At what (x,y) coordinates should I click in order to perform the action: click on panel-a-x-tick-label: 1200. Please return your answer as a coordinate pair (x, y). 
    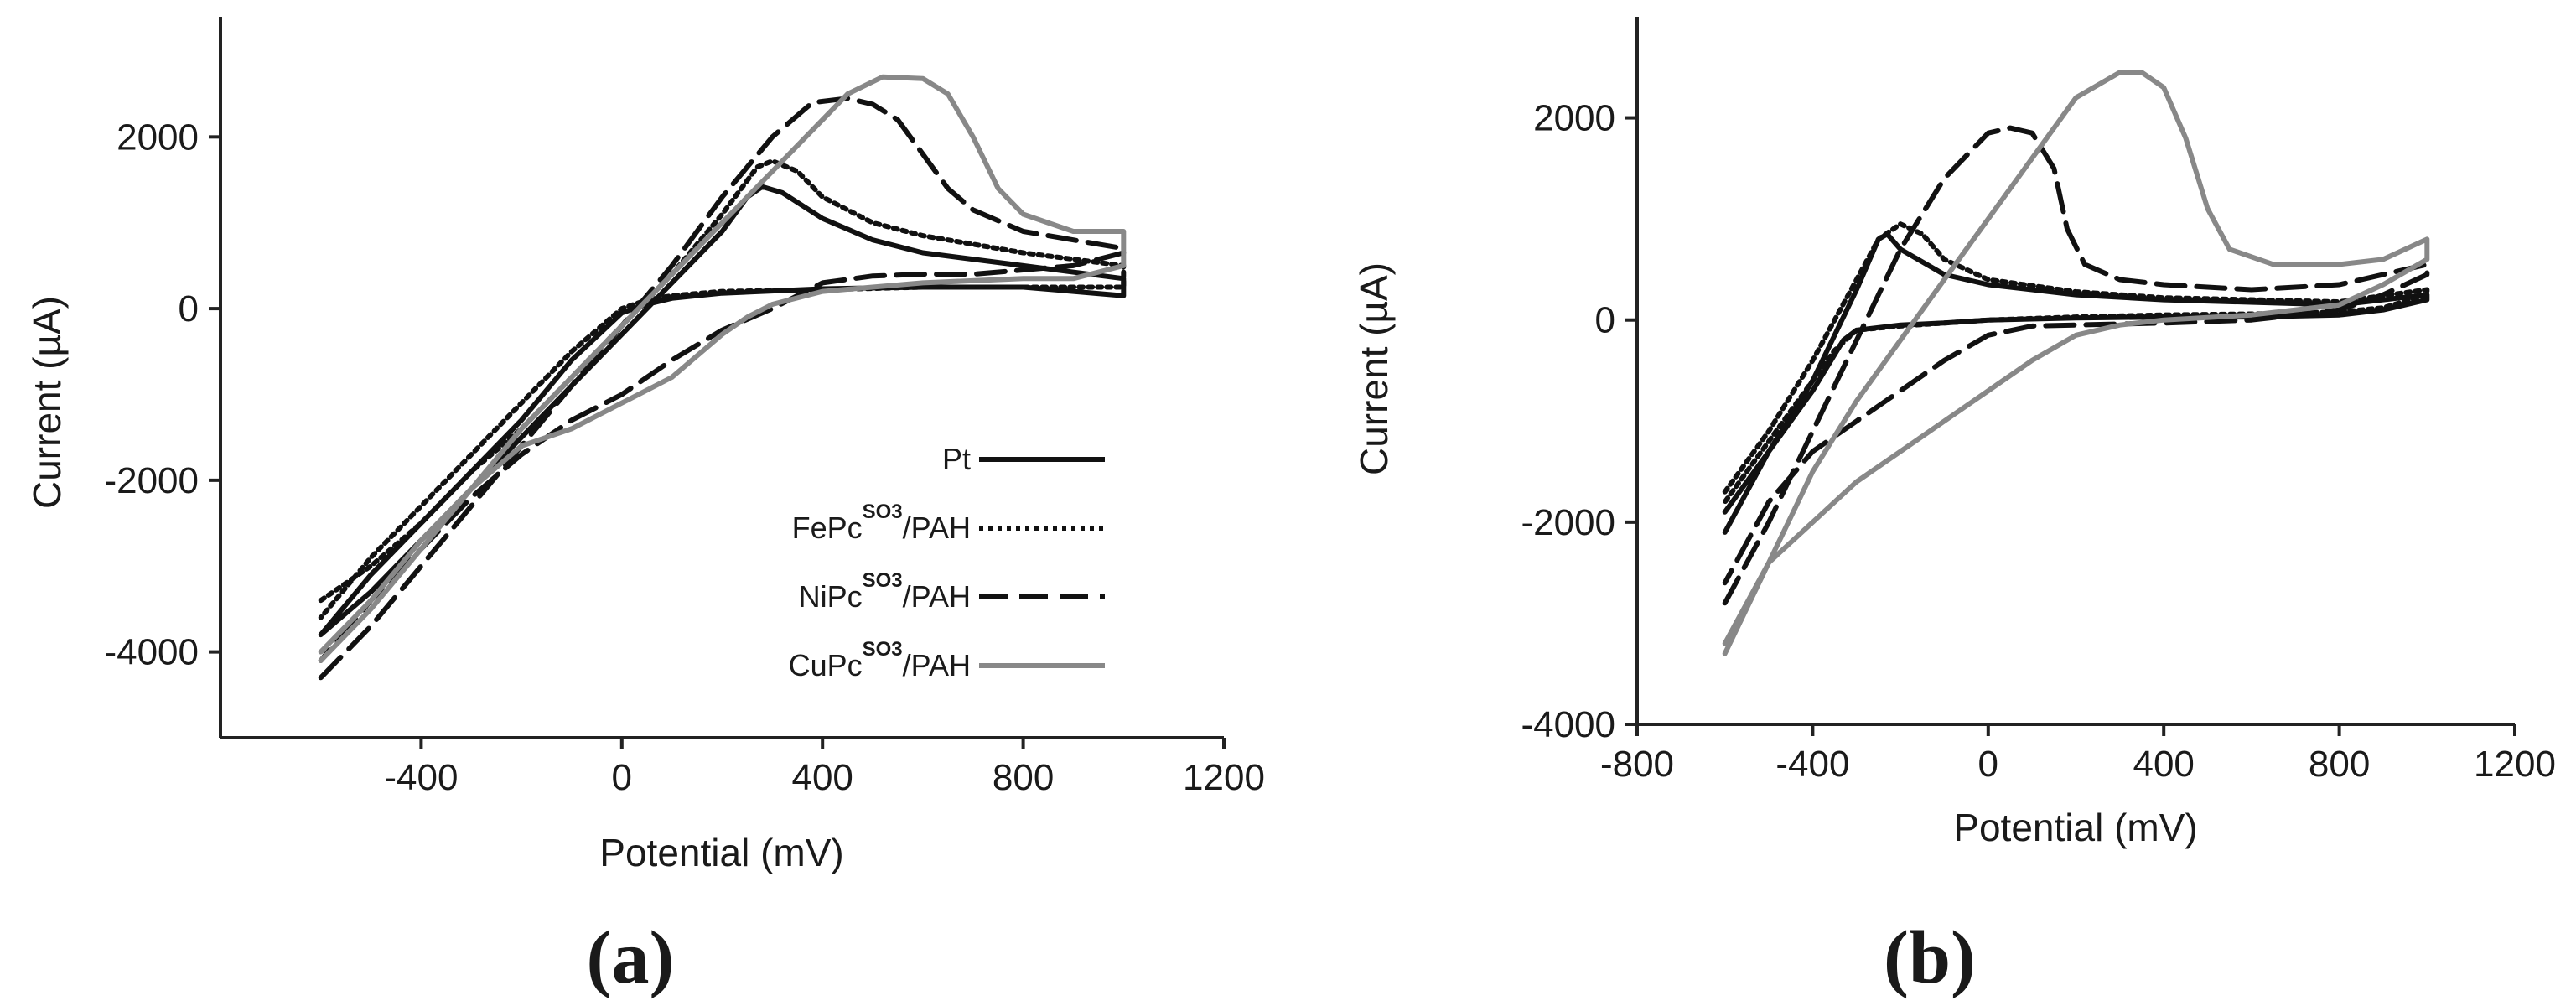
    Looking at the image, I should click on (1224, 777).